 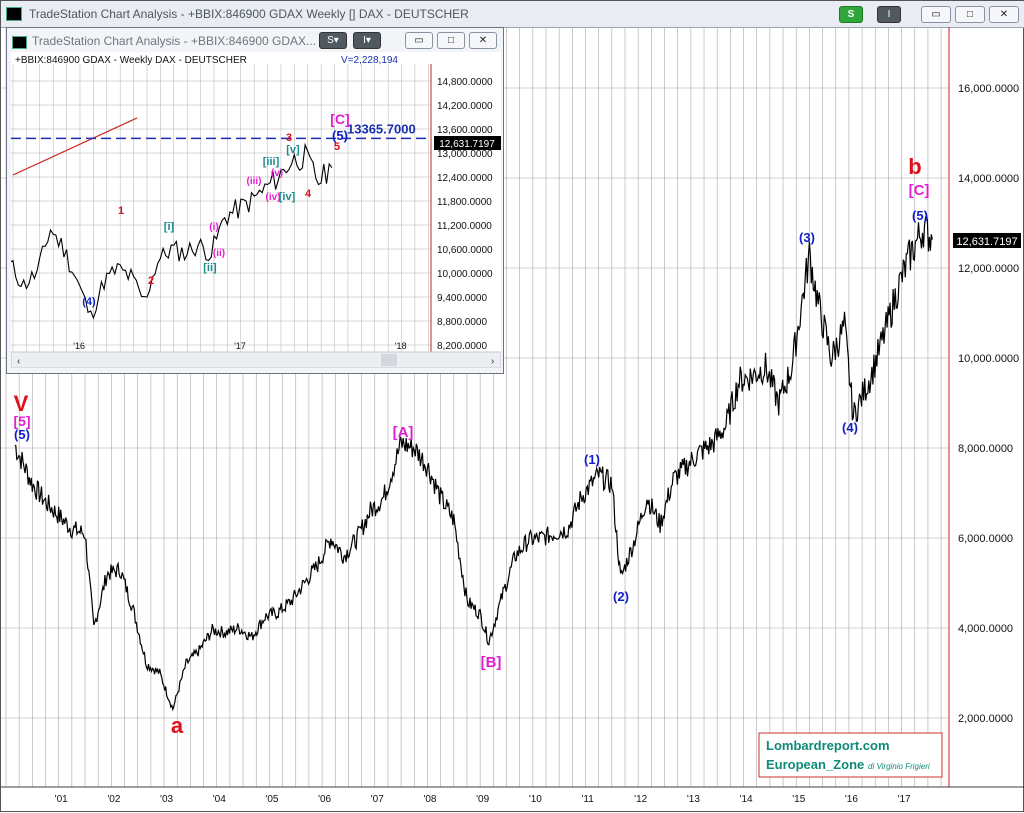 What do you see at coordinates (429, 799) in the screenshot?
I see `x-tick-label: '08` at bounding box center [429, 799].